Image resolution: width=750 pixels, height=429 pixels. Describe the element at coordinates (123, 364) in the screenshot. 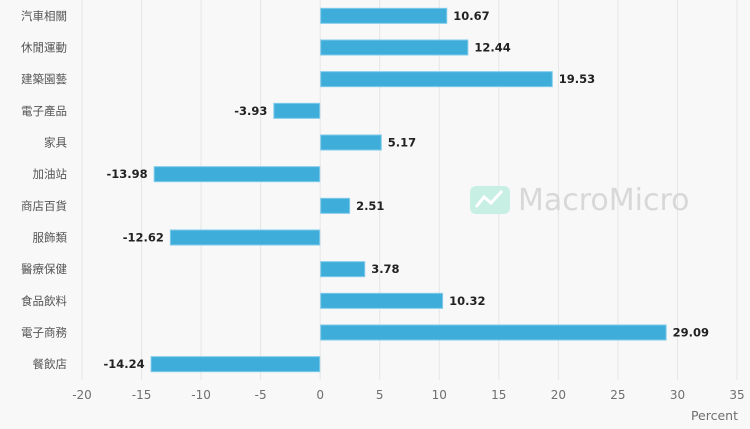

I see `value-label: -14.24` at that location.